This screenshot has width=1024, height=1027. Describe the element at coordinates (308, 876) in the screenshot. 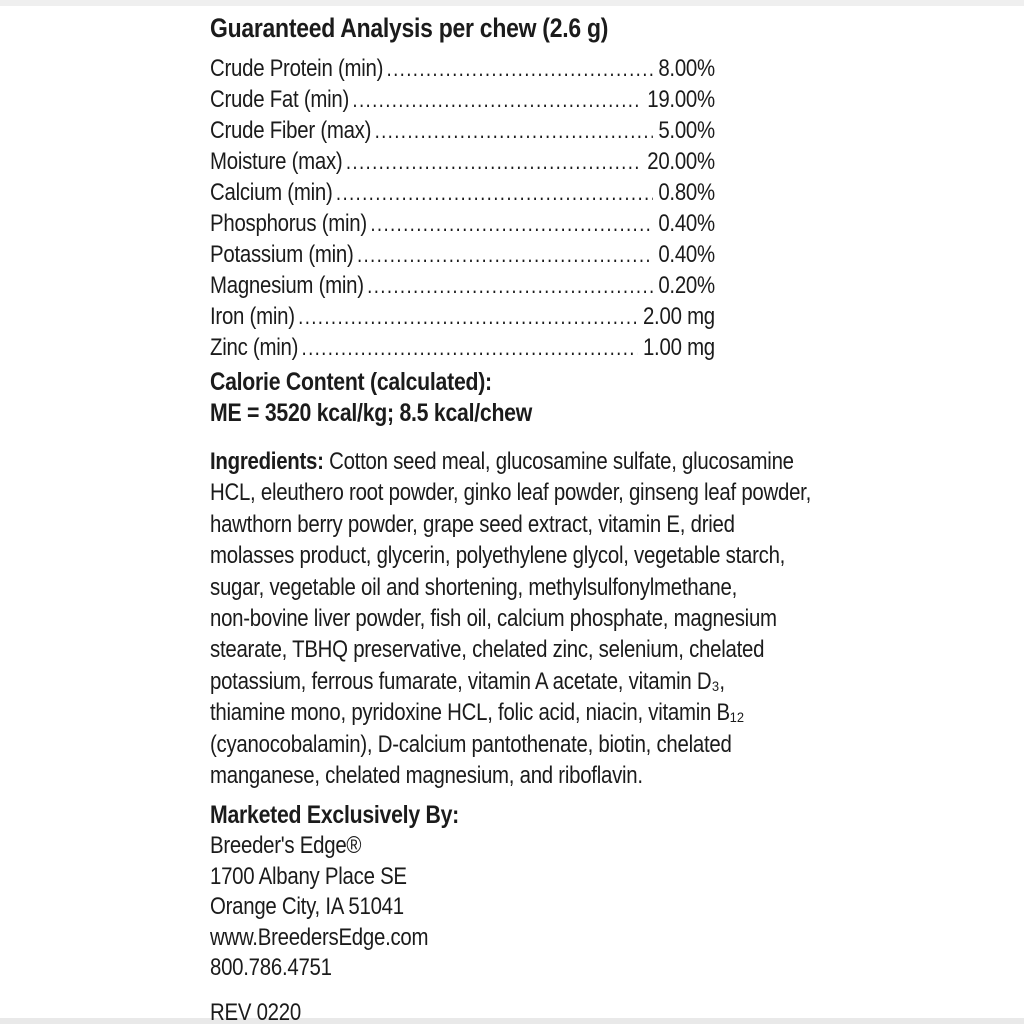

I see `address-street: 1700 Albany Place SE` at that location.